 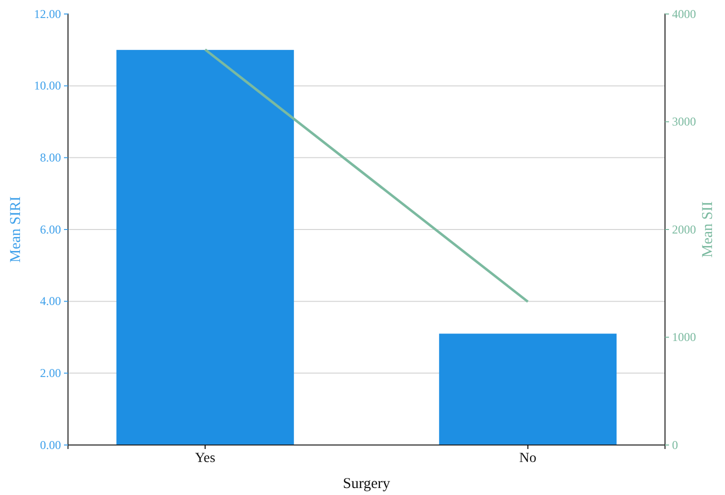 I want to click on y2-tick-label: 4000, so click(x=684, y=13).